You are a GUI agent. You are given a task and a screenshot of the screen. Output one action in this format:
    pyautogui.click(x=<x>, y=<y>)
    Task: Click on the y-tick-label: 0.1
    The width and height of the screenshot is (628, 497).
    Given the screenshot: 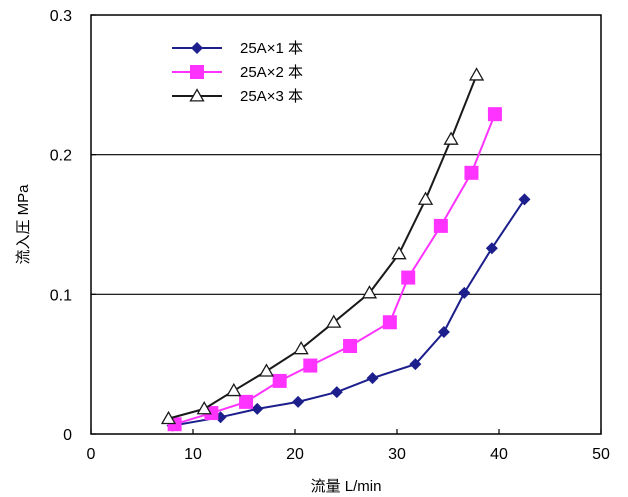 What is the action you would take?
    pyautogui.click(x=61, y=295)
    